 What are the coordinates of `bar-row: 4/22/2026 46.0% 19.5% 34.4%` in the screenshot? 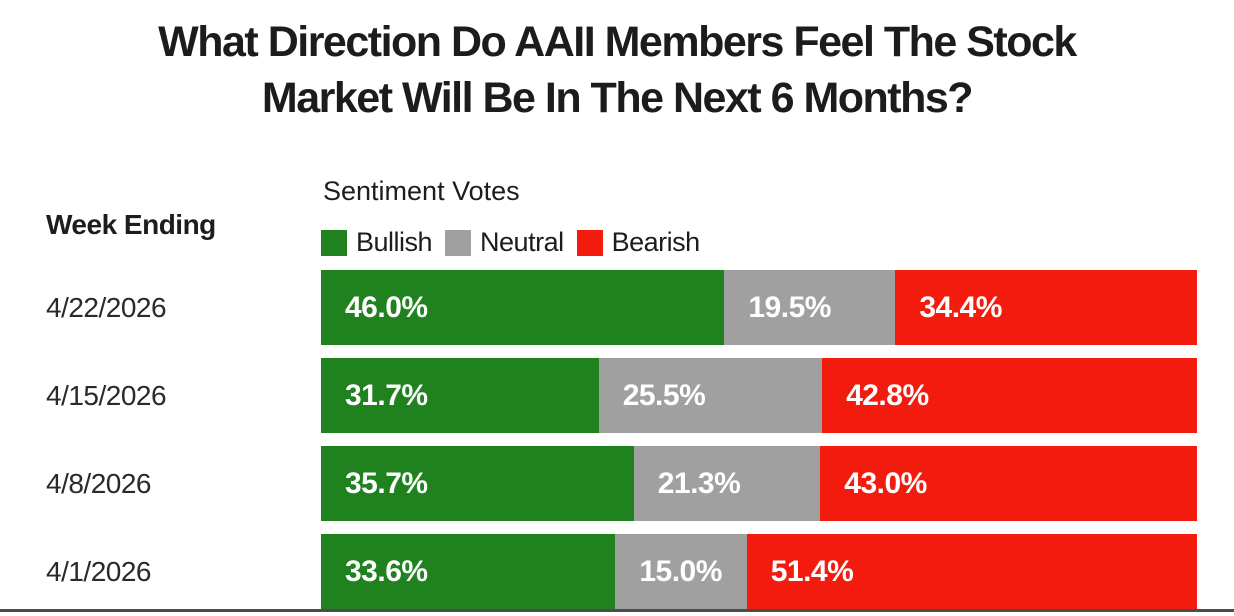 It's located at (617, 307).